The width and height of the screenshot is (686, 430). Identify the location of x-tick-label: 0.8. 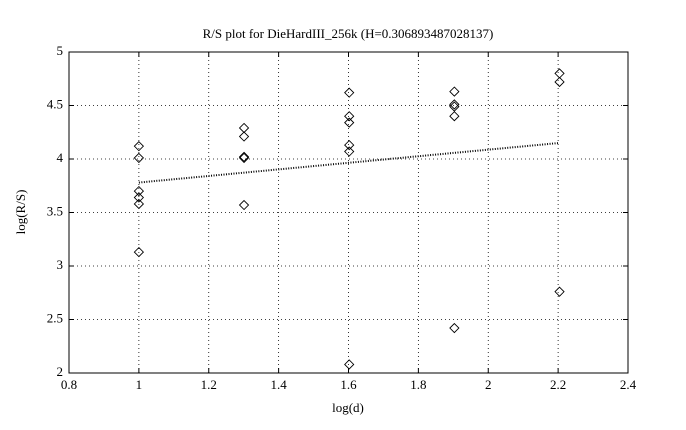
(69, 384).